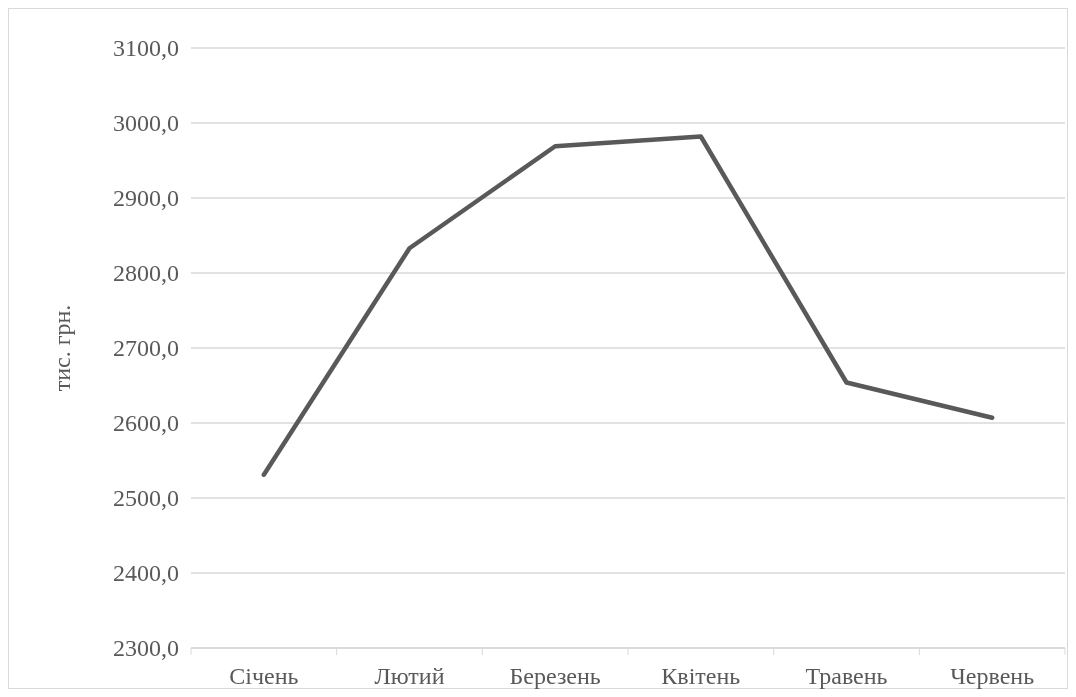  What do you see at coordinates (264, 676) in the screenshot?
I see `x-tick-label: Січень` at bounding box center [264, 676].